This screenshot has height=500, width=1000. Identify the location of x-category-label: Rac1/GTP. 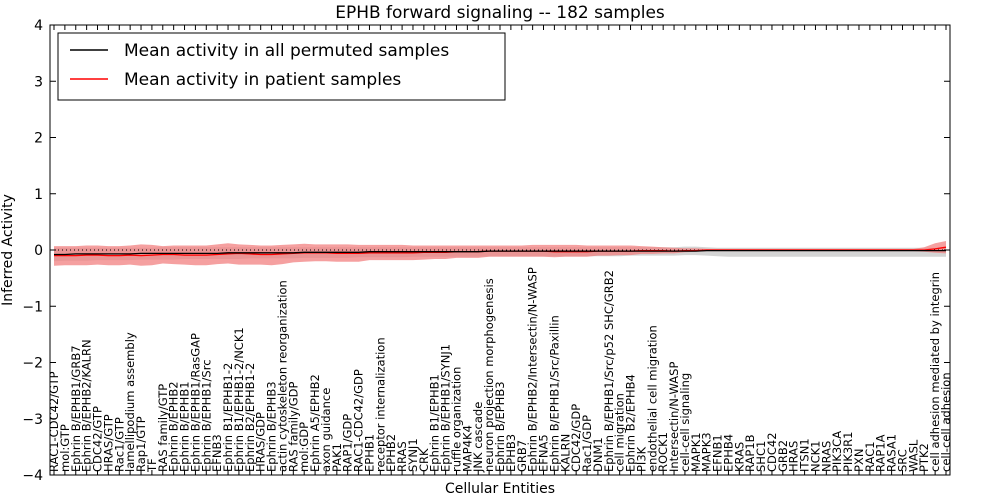
(119, 444).